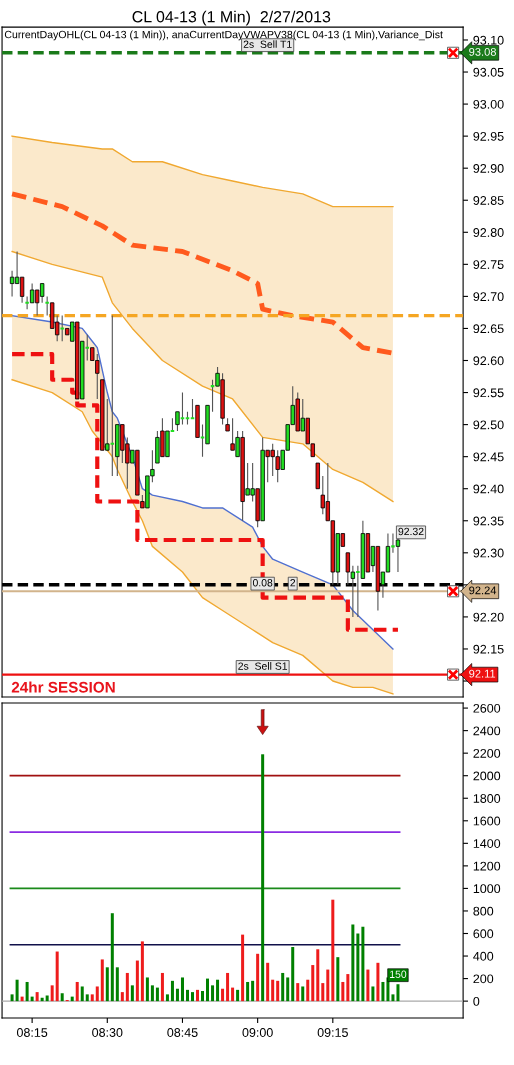  I want to click on y-tick-label: 1000, so click(487, 889).